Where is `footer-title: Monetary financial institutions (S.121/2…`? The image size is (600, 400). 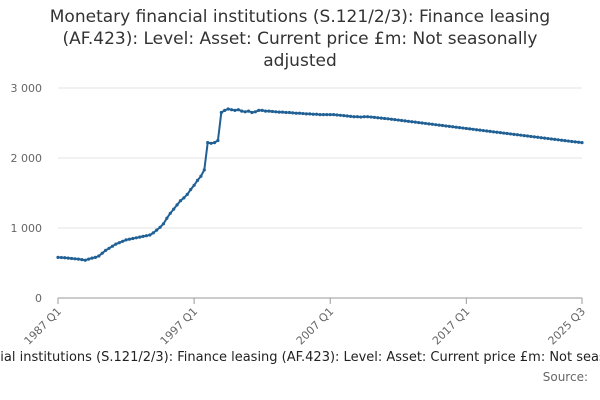
footer-title: Monetary financial institutions (S.121/2… is located at coordinates (300, 357).